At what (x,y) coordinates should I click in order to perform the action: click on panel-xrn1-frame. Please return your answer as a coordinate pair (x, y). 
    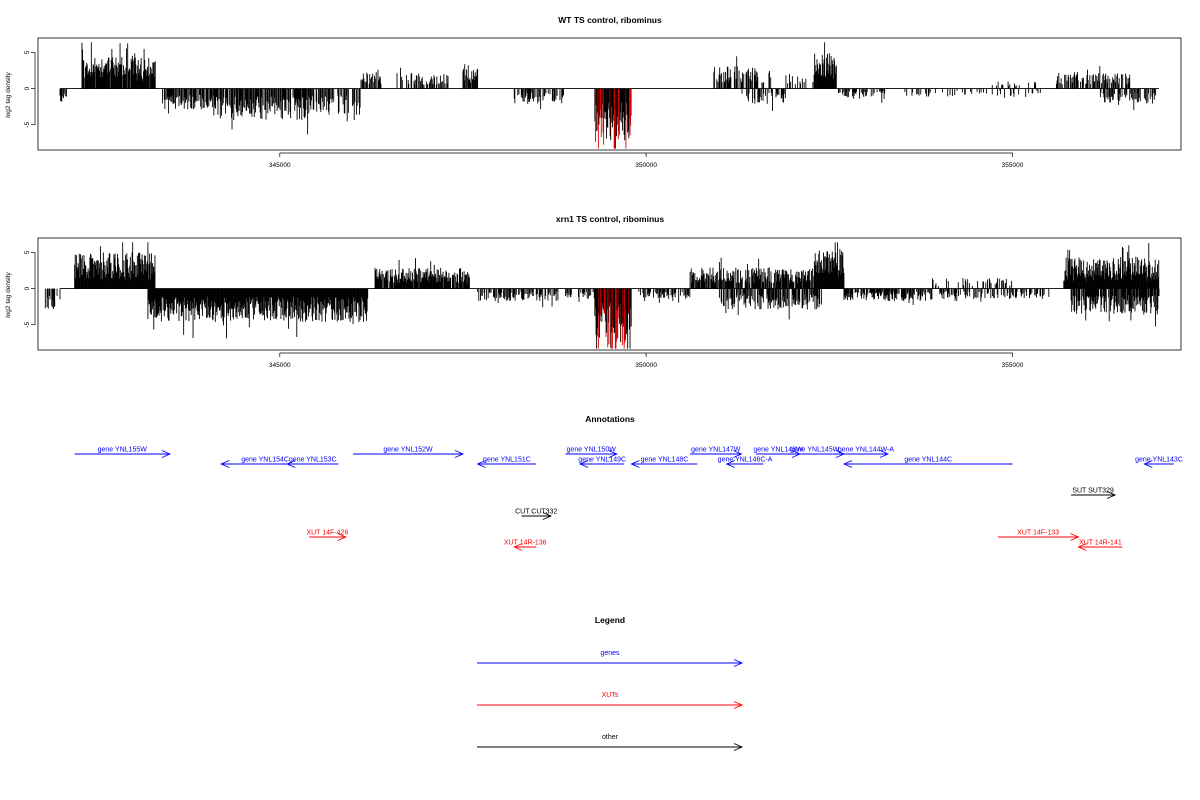
    Looking at the image, I should click on (609, 294).